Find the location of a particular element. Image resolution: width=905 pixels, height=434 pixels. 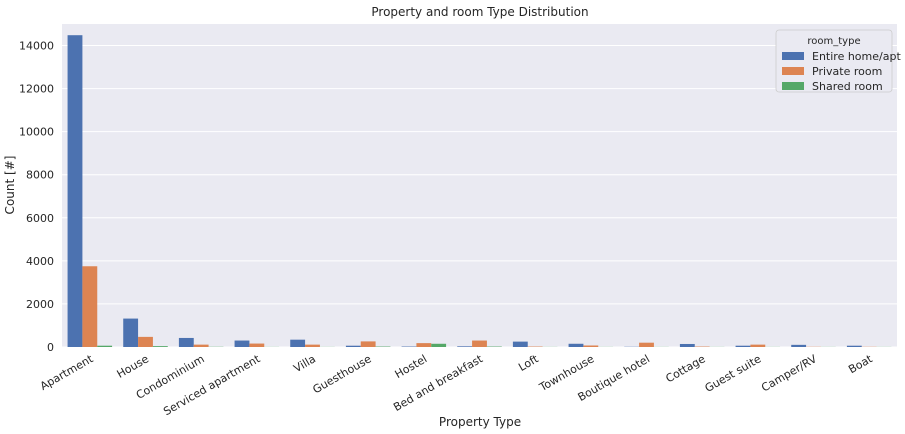

y-tick-label: 4000 is located at coordinates (40, 261).